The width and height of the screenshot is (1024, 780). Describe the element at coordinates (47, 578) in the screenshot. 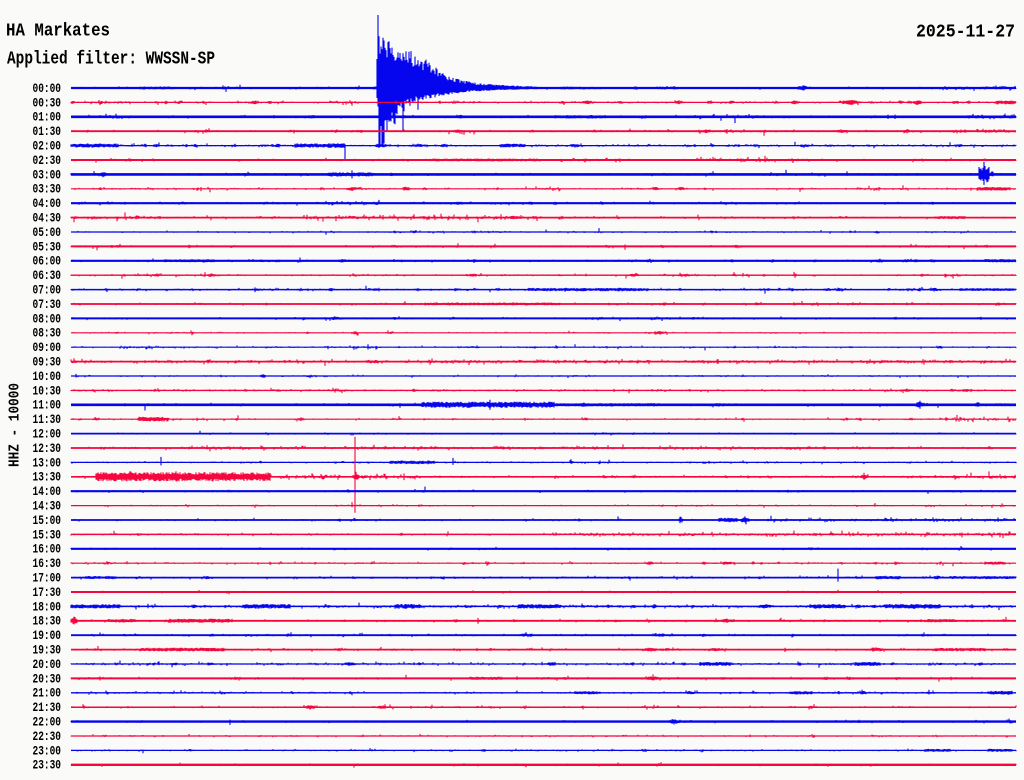

I see `svg-text: 17:00` at that location.